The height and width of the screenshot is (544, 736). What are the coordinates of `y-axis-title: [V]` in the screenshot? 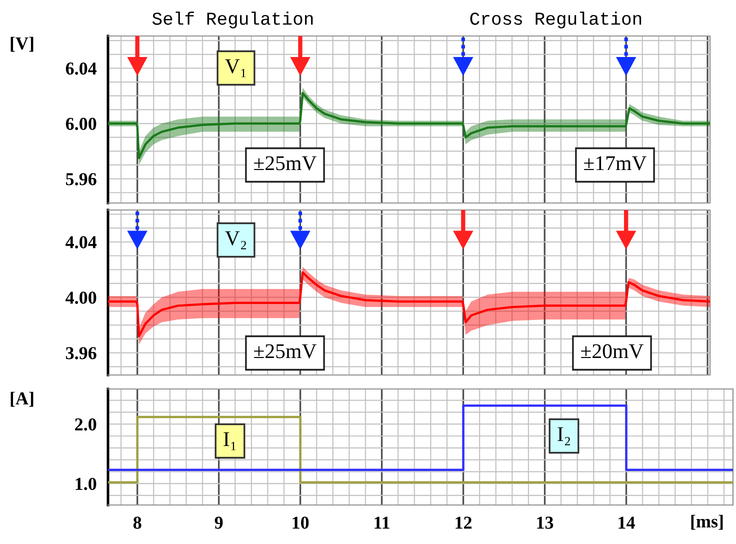 It's located at (22, 44).